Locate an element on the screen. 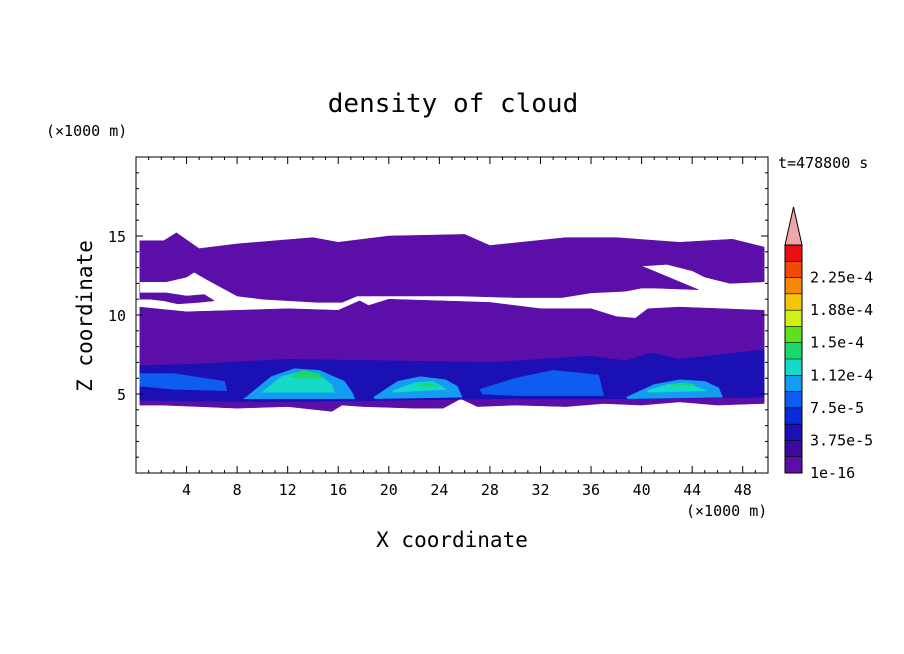  x-tick-label: 12 is located at coordinates (288, 490).